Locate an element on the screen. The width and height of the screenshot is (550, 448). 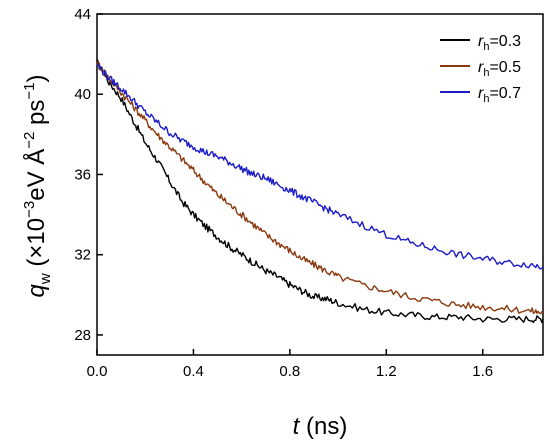
x-tick-label: 0.4 is located at coordinates (193, 371).